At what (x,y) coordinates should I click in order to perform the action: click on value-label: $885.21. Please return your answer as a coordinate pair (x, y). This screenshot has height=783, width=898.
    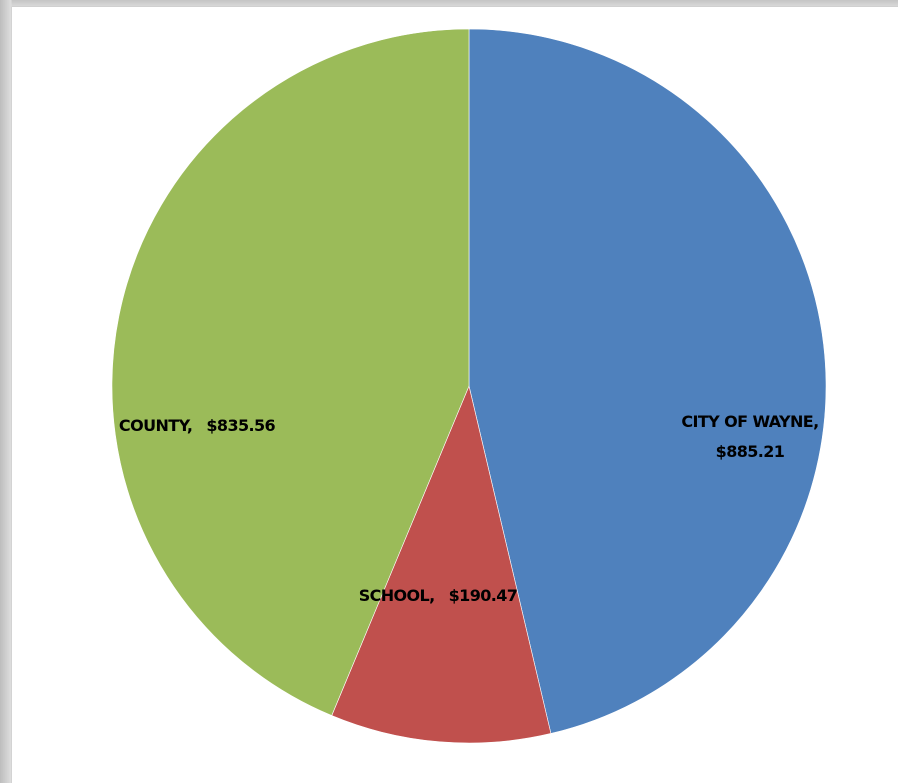
    Looking at the image, I should click on (750, 451).